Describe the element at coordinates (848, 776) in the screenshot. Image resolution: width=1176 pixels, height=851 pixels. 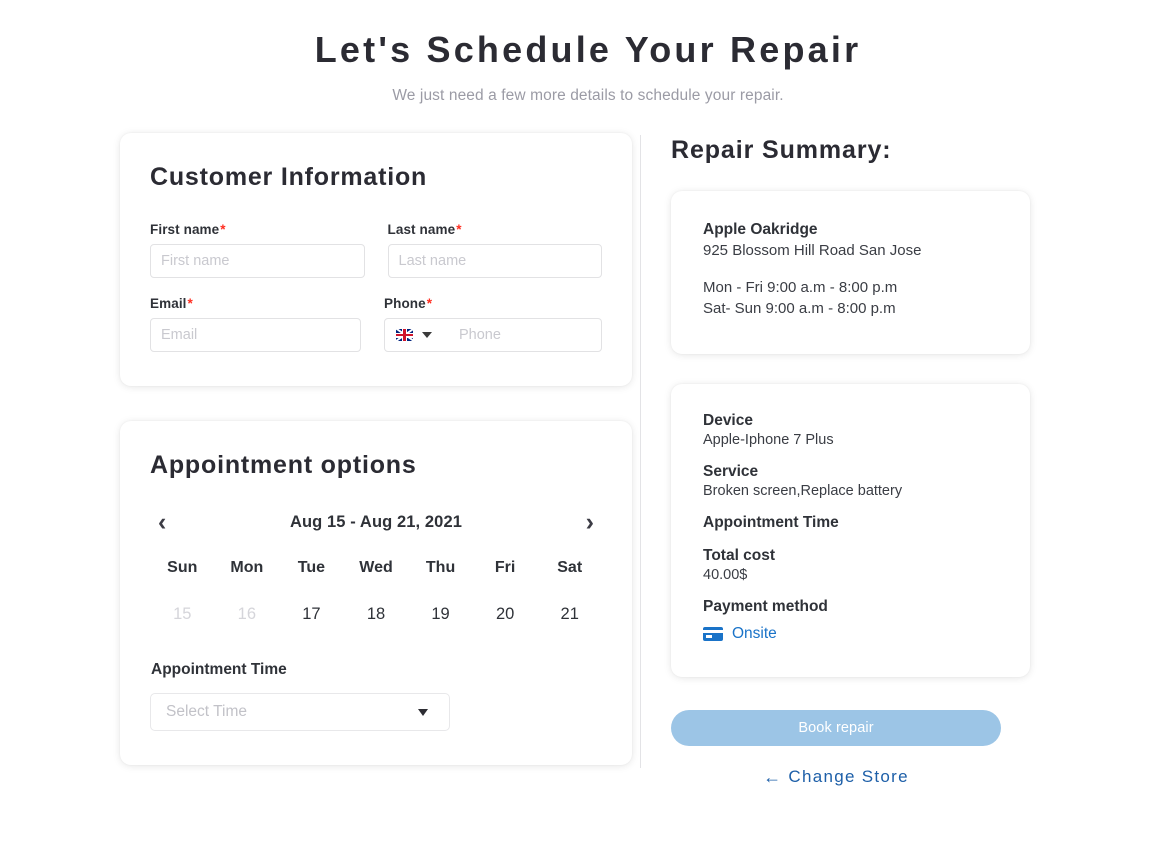
I see `change-store-label: Change Store` at that location.